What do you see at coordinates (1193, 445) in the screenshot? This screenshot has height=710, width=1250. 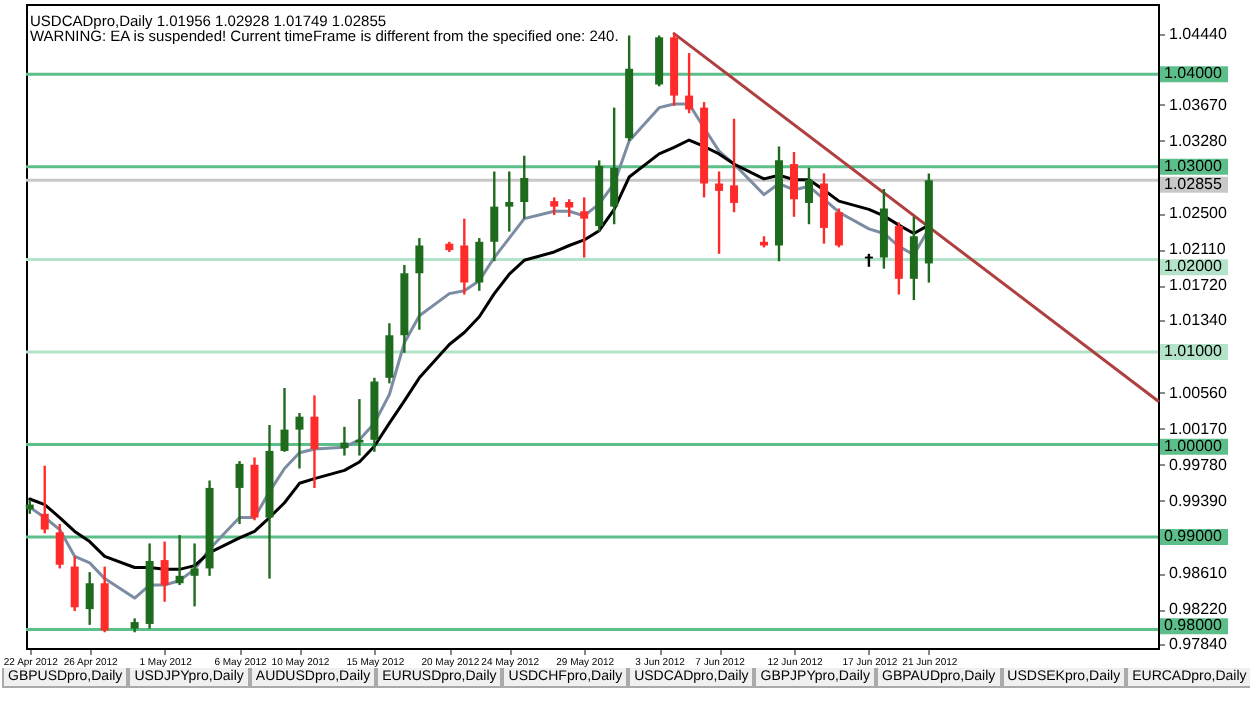 I see `ref-line-label: 1.00000` at bounding box center [1193, 445].